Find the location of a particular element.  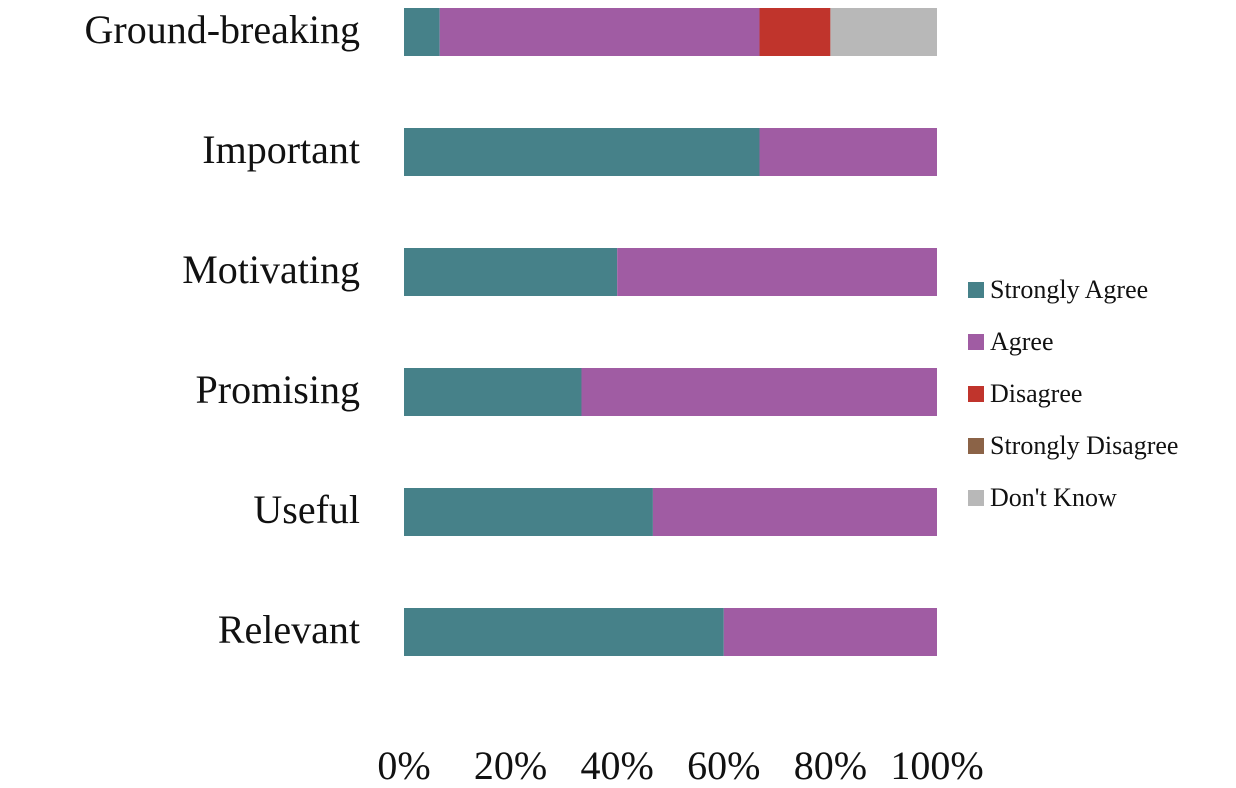

category-label: Promising is located at coordinates (278, 389).